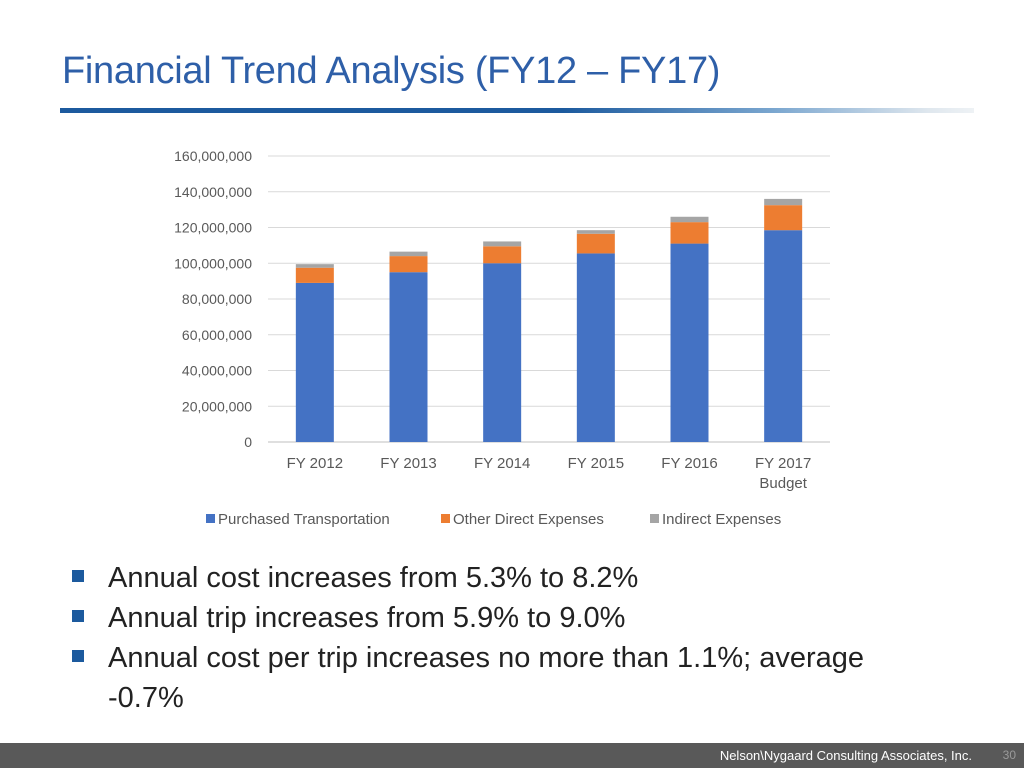  Describe the element at coordinates (528, 519) in the screenshot. I see `legend-label: Other Direct Expenses` at that location.